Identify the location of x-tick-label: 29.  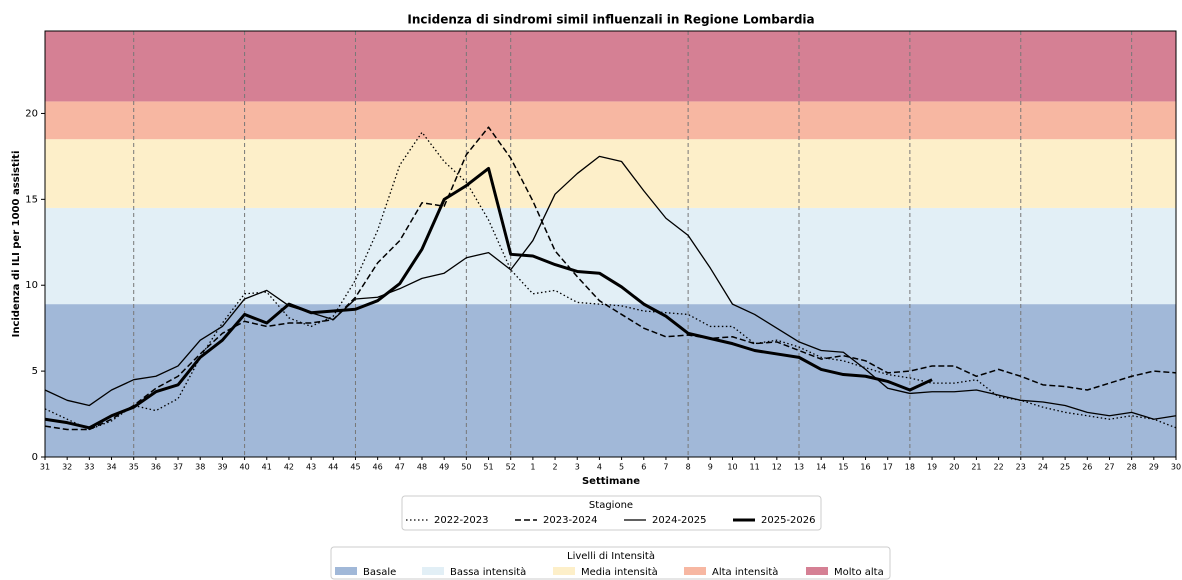
(1154, 467).